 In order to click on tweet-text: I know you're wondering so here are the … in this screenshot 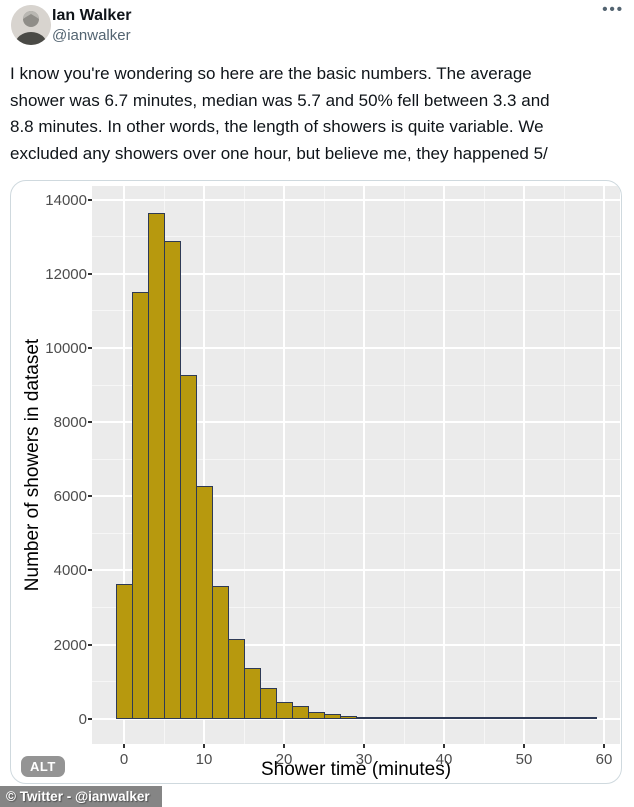, I will do `click(320, 114)`.